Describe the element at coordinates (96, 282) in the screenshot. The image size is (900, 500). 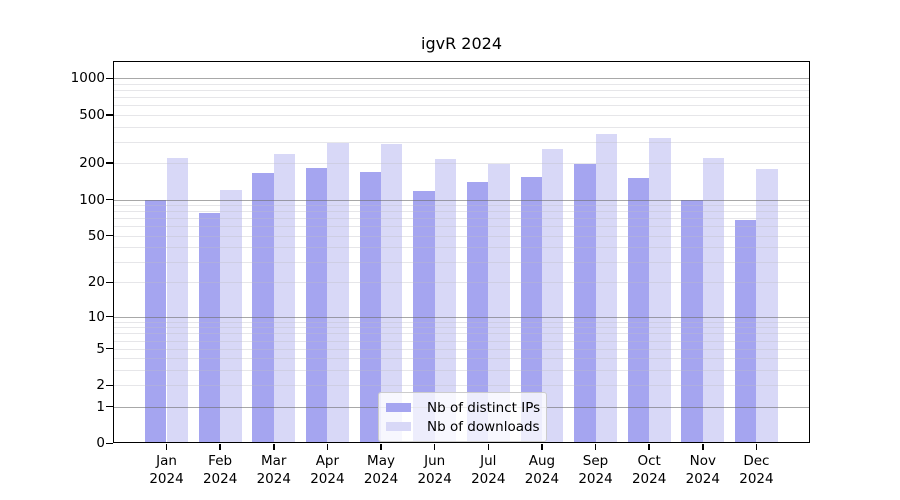
I see `y-tick-label: 20` at that location.